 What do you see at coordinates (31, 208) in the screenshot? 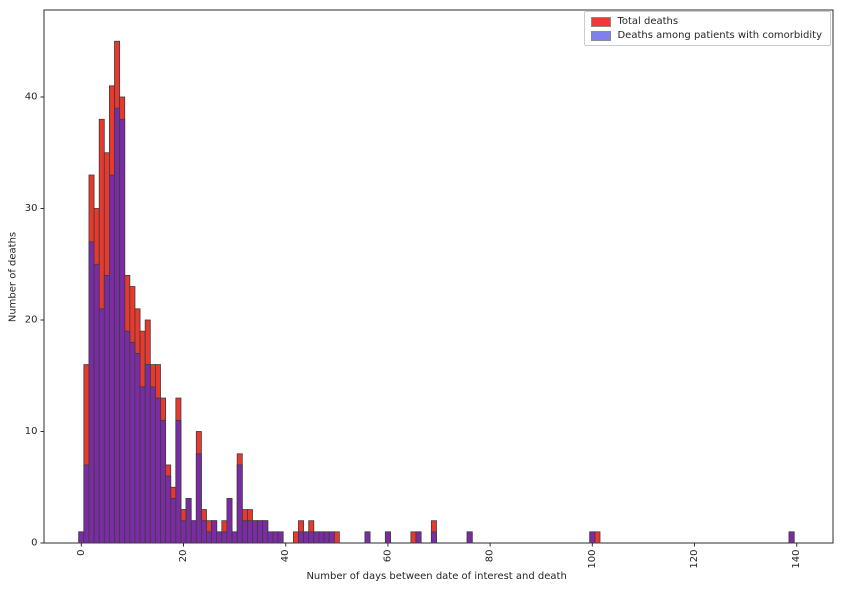
I see `y-tick-label-30: 30` at bounding box center [31, 208].